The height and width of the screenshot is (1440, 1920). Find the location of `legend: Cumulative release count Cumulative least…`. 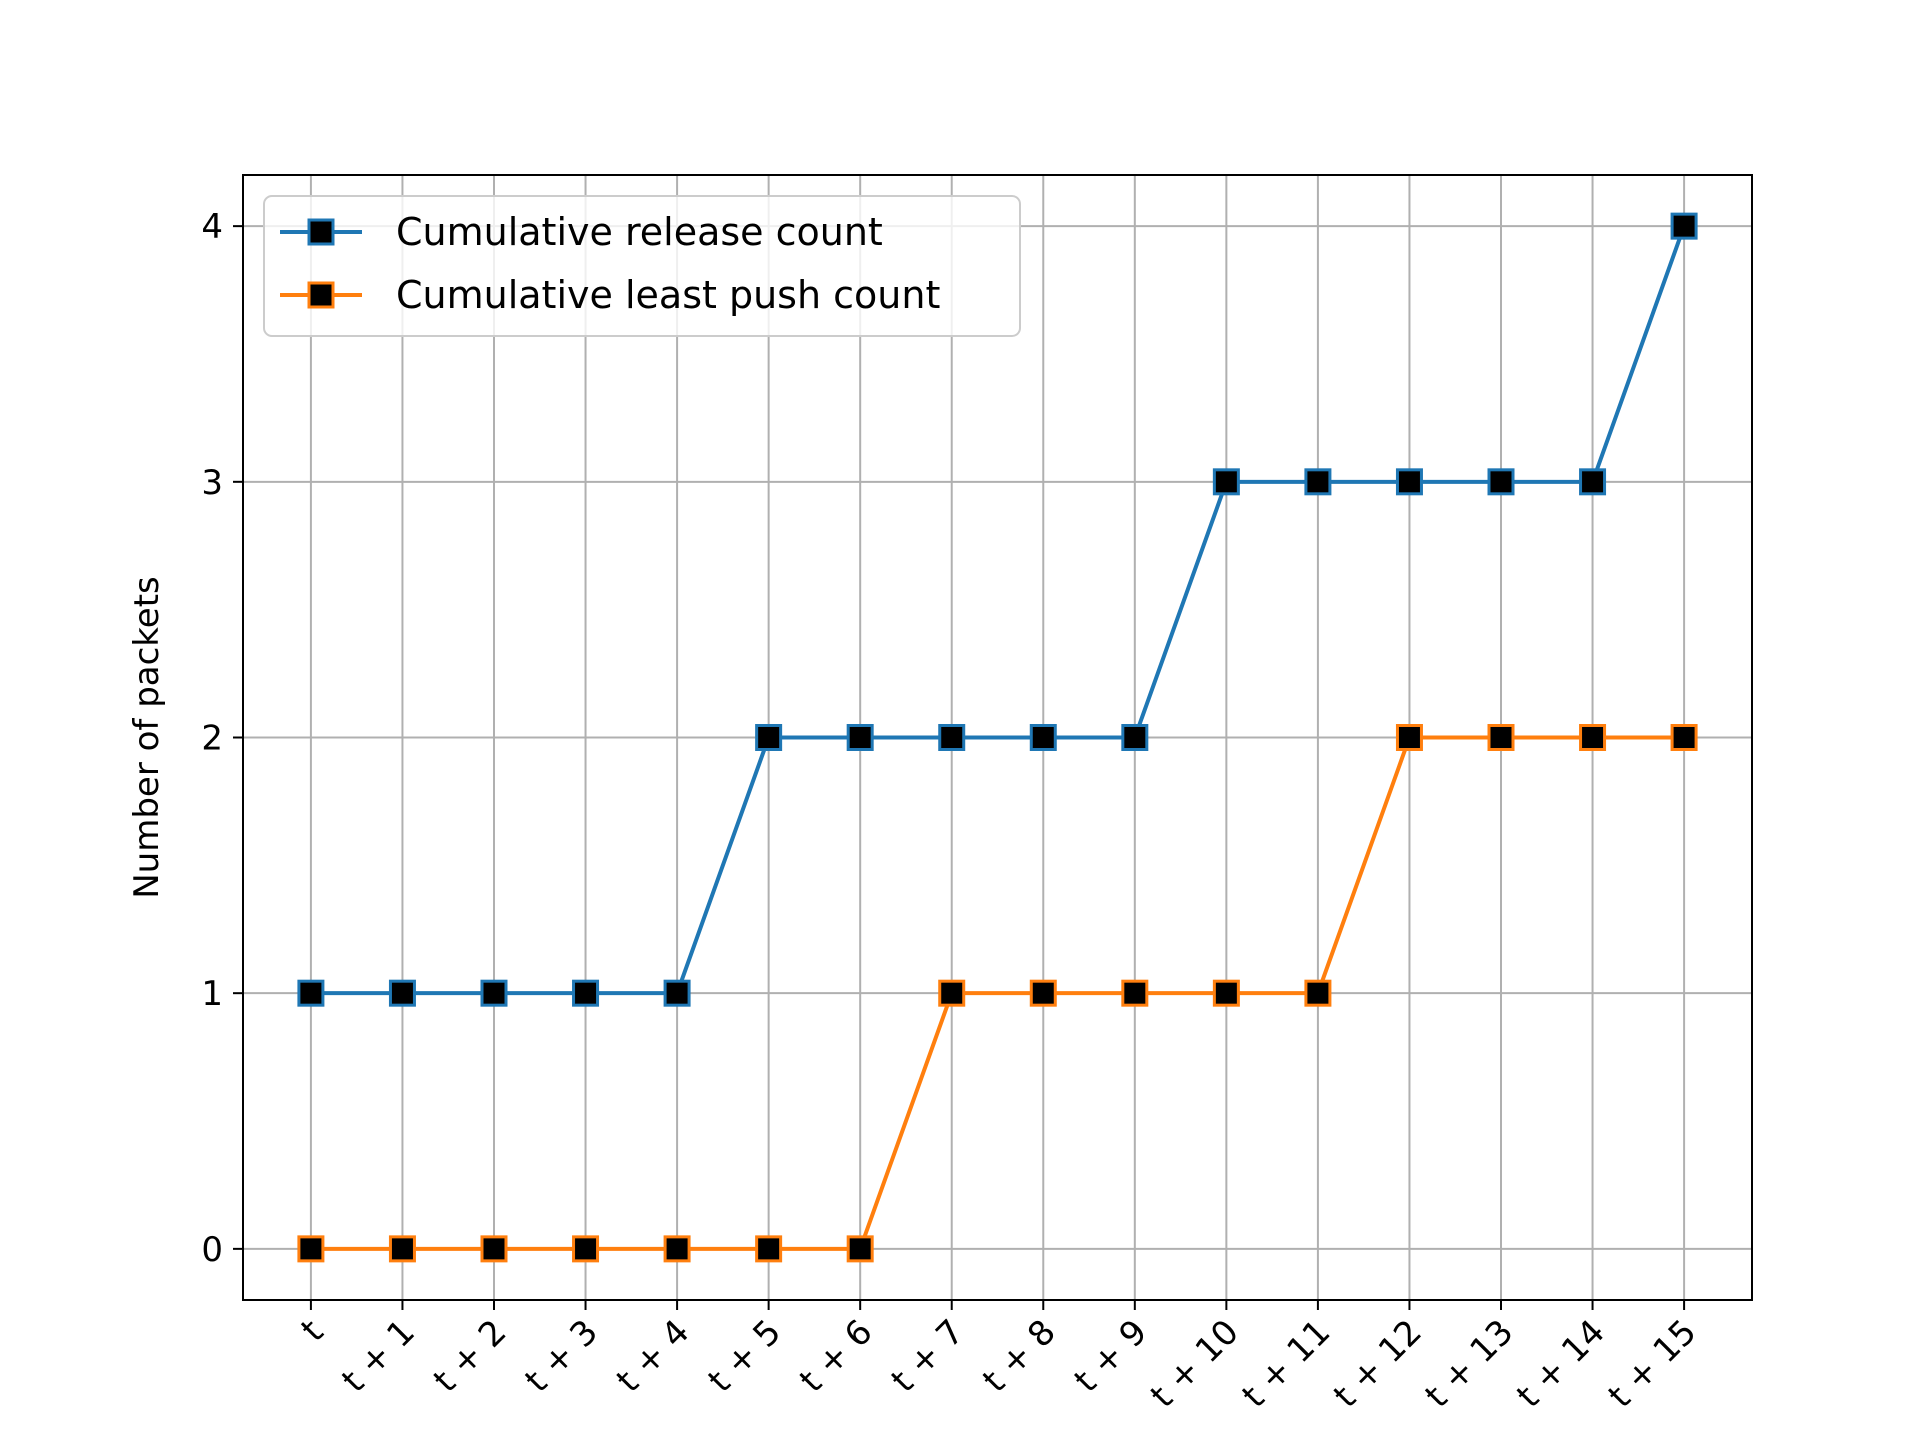

legend: Cumulative release count Cumulative least… is located at coordinates (642, 266).